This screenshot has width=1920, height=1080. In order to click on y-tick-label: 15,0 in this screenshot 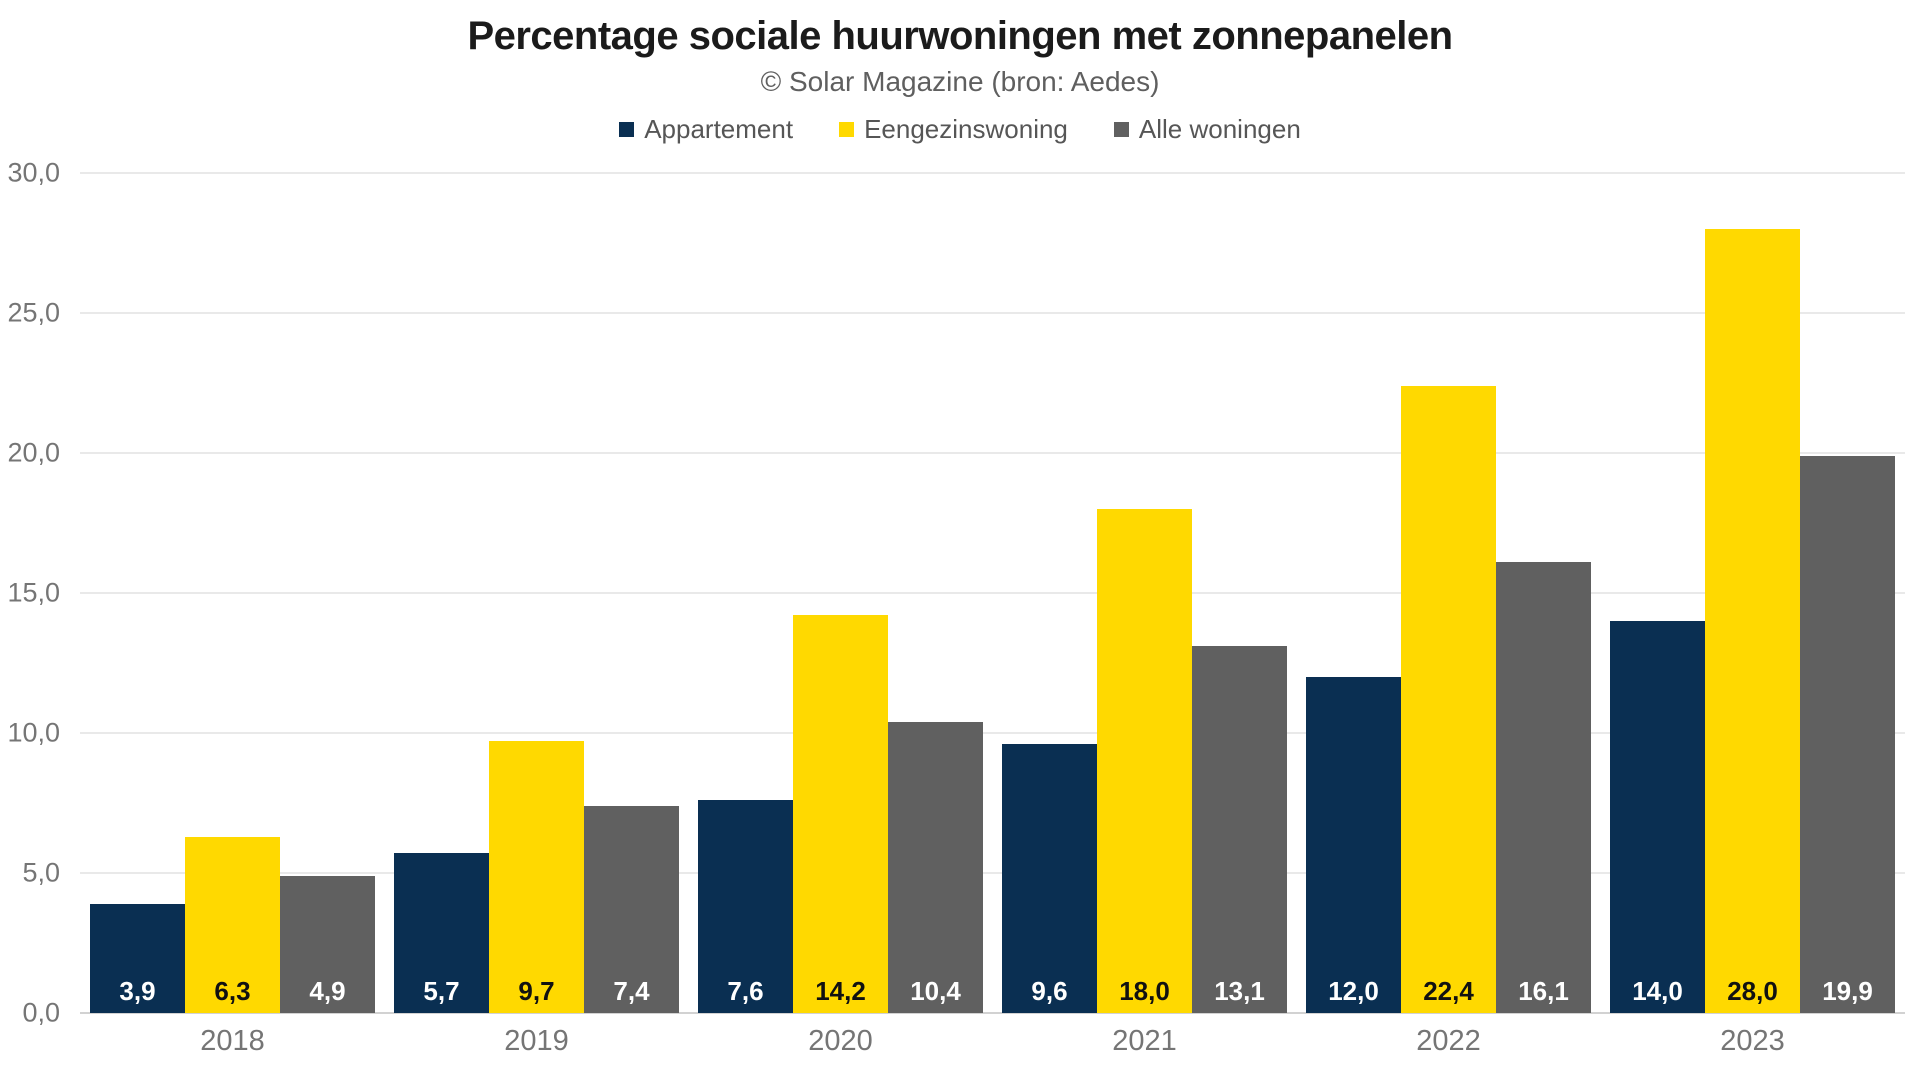, I will do `click(33, 592)`.